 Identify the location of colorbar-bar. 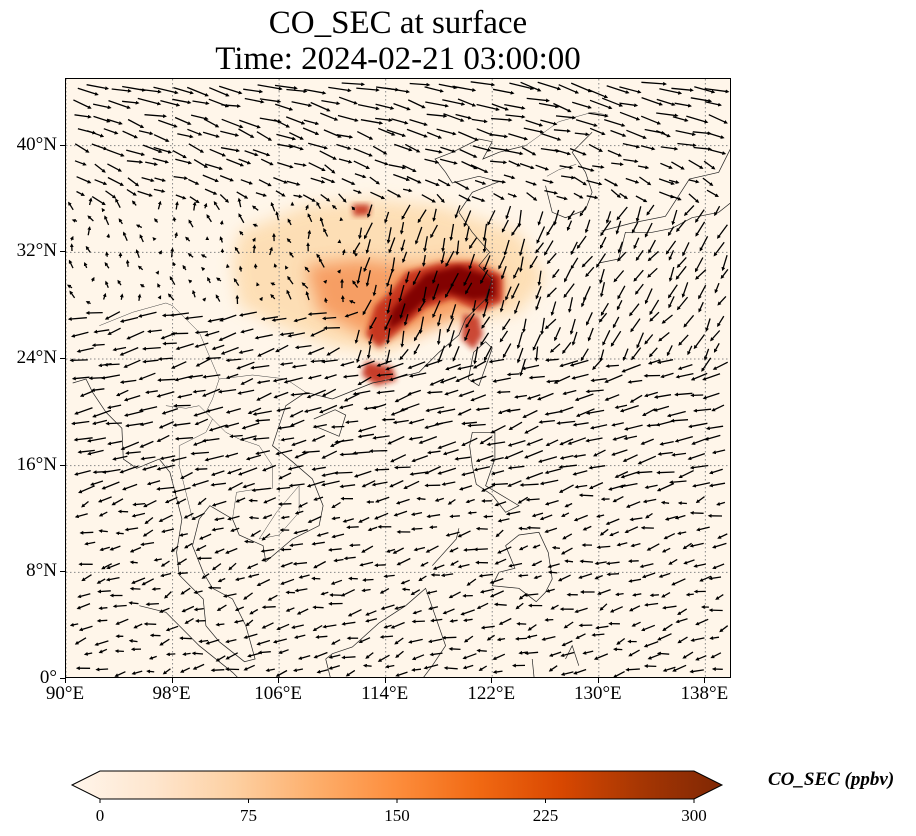
(397, 785).